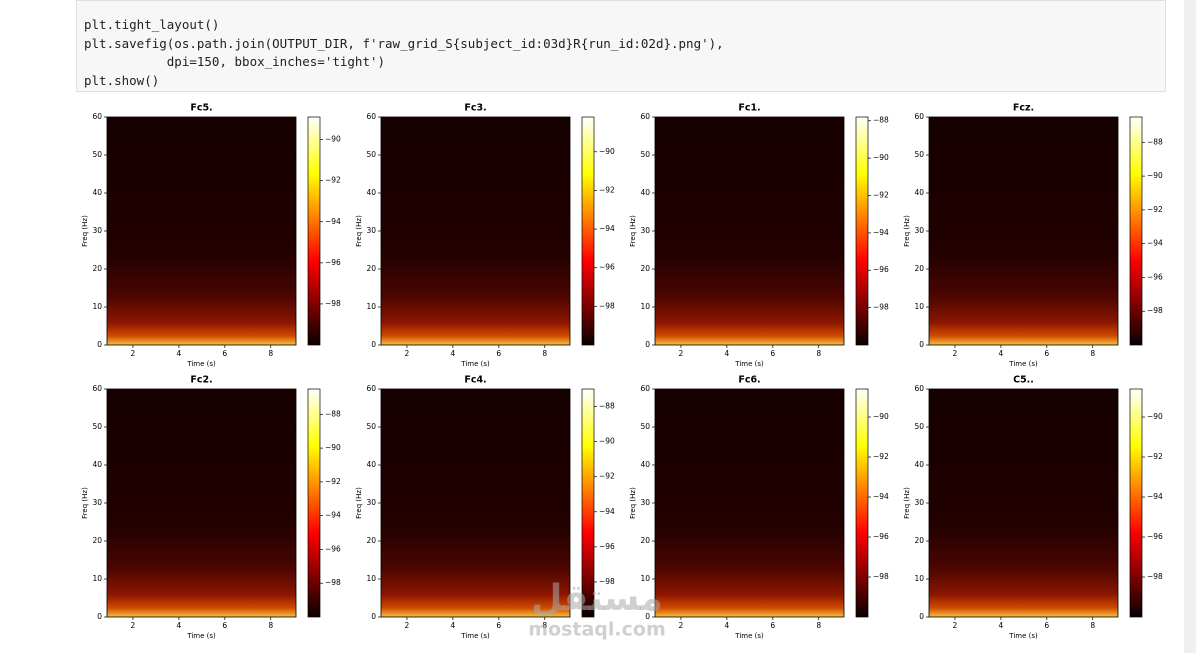 Image resolution: width=1196 pixels, height=653 pixels. What do you see at coordinates (749, 108) in the screenshot?
I see `chart-title: Fc1.` at bounding box center [749, 108].